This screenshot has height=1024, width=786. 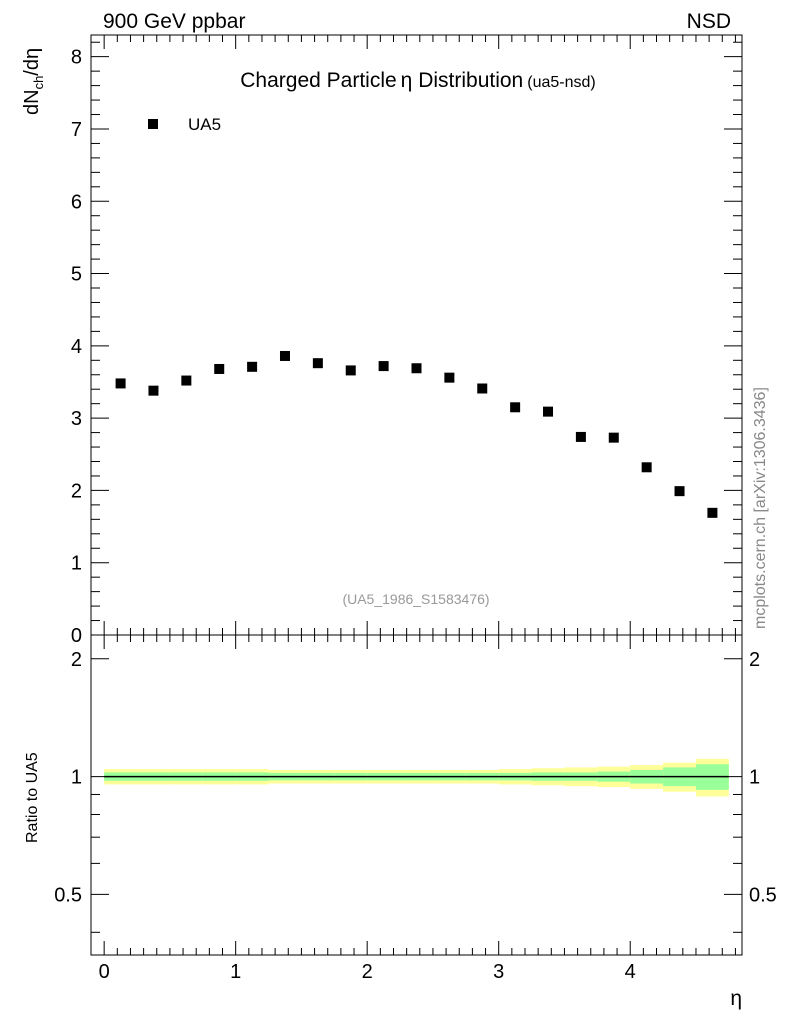 I want to click on ratio-xtick-label: 3, so click(x=498, y=972).